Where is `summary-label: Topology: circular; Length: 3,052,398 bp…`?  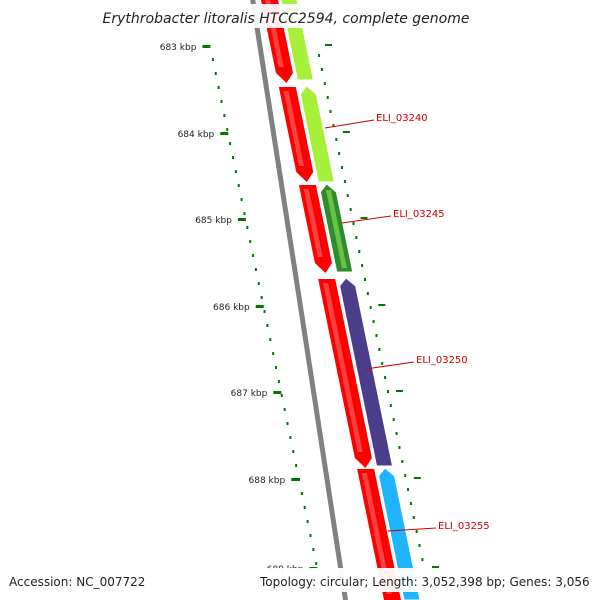
summary-label: Topology: circular; Length: 3,052,398 bp… is located at coordinates (424, 582).